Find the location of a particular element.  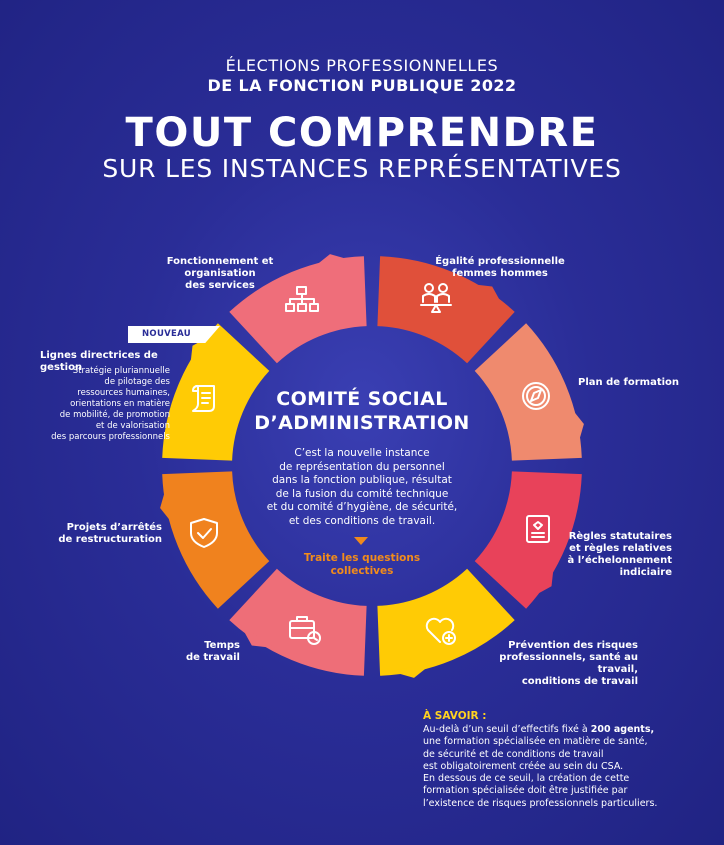

center-tag: Traite les questions collectives is located at coordinates (362, 564).